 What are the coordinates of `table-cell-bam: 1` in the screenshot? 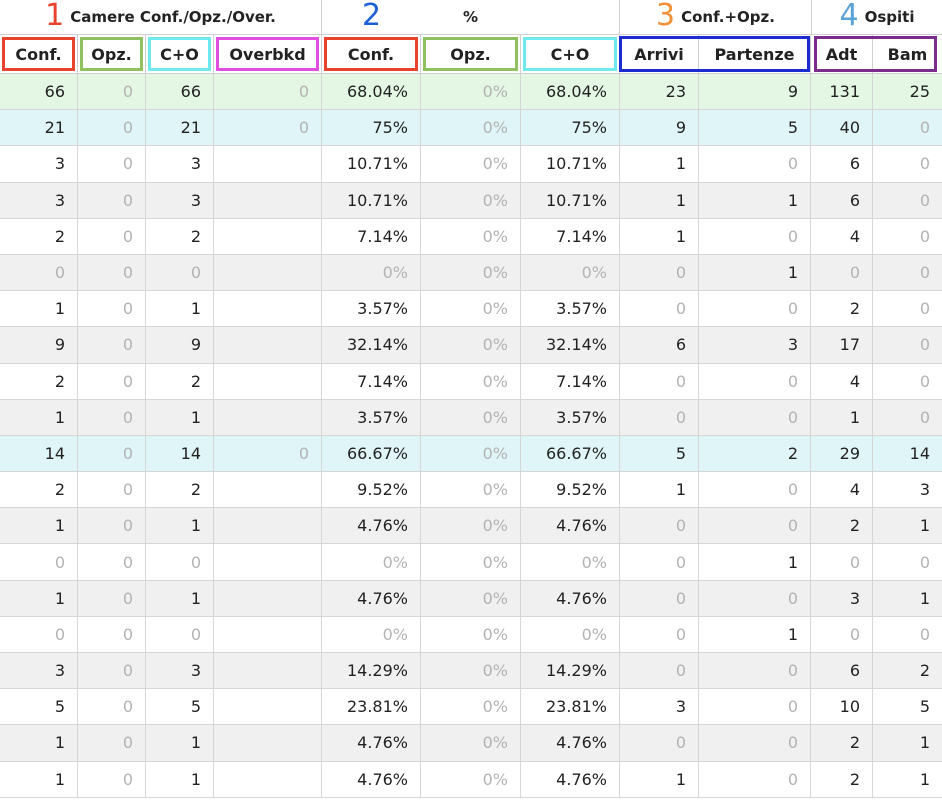 It's located at (924, 598).